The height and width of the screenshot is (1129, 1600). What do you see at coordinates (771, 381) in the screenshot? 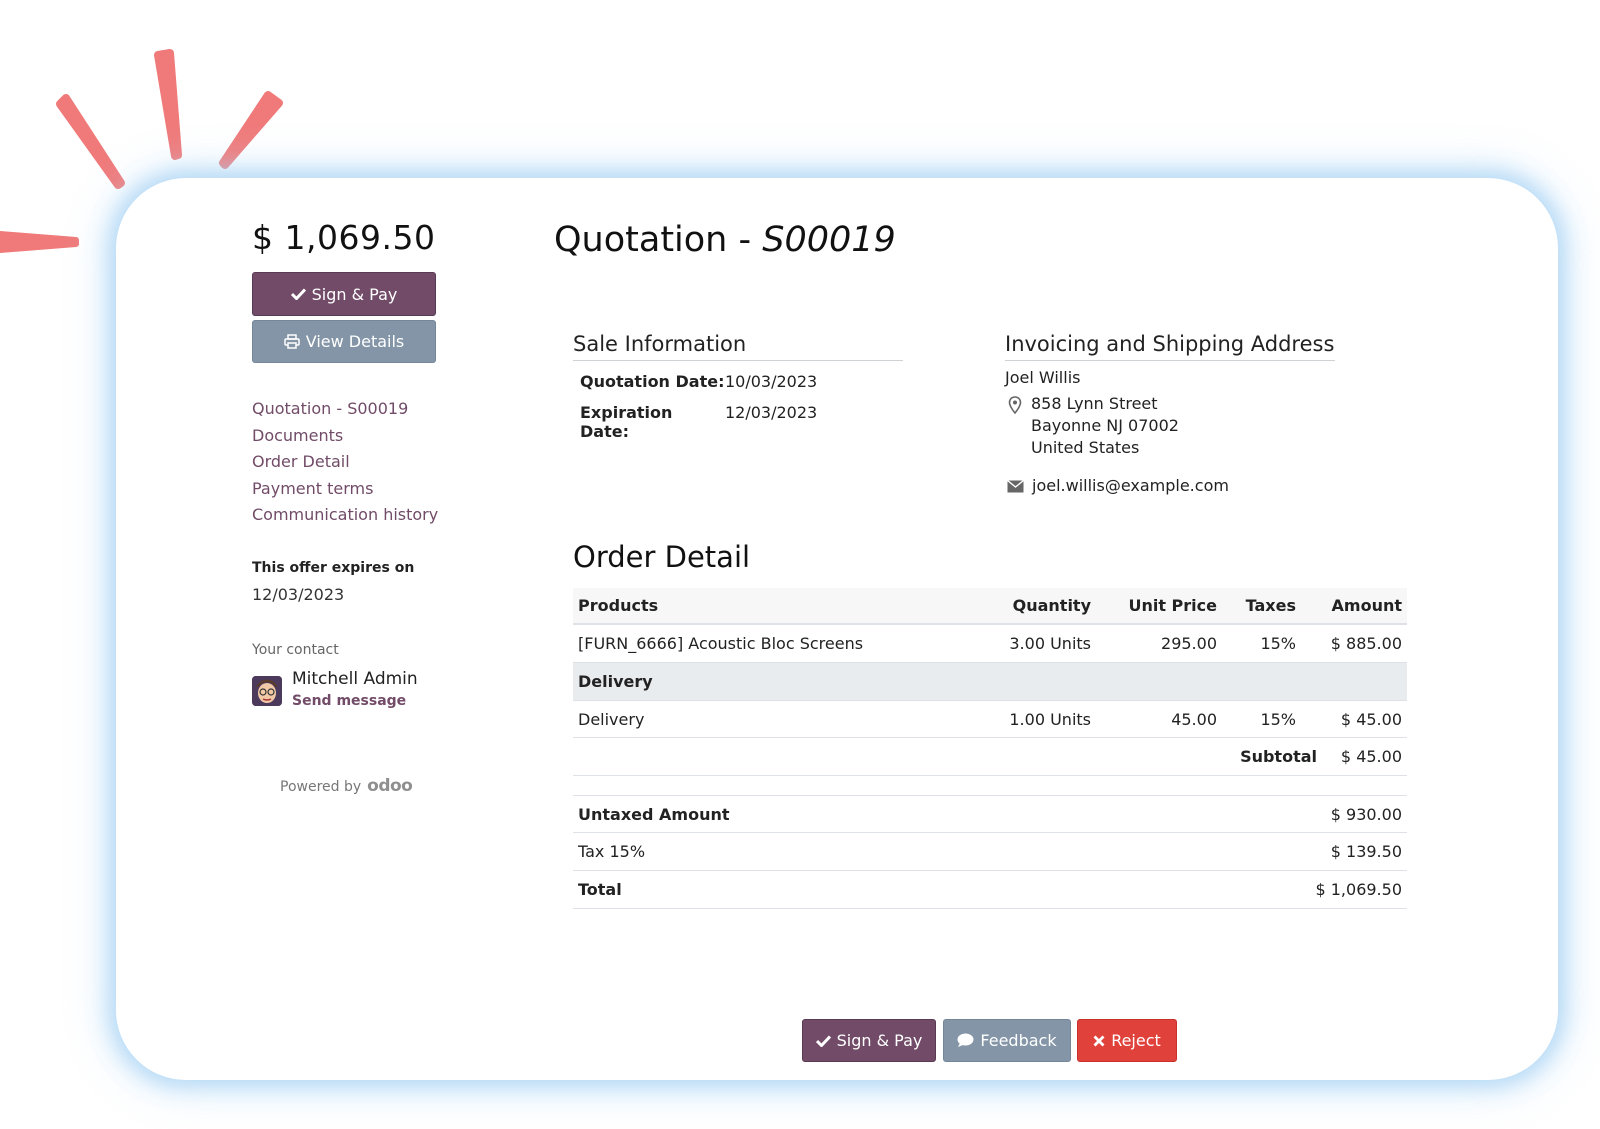
I see `quotation-date-value: 10/03/2023` at bounding box center [771, 381].